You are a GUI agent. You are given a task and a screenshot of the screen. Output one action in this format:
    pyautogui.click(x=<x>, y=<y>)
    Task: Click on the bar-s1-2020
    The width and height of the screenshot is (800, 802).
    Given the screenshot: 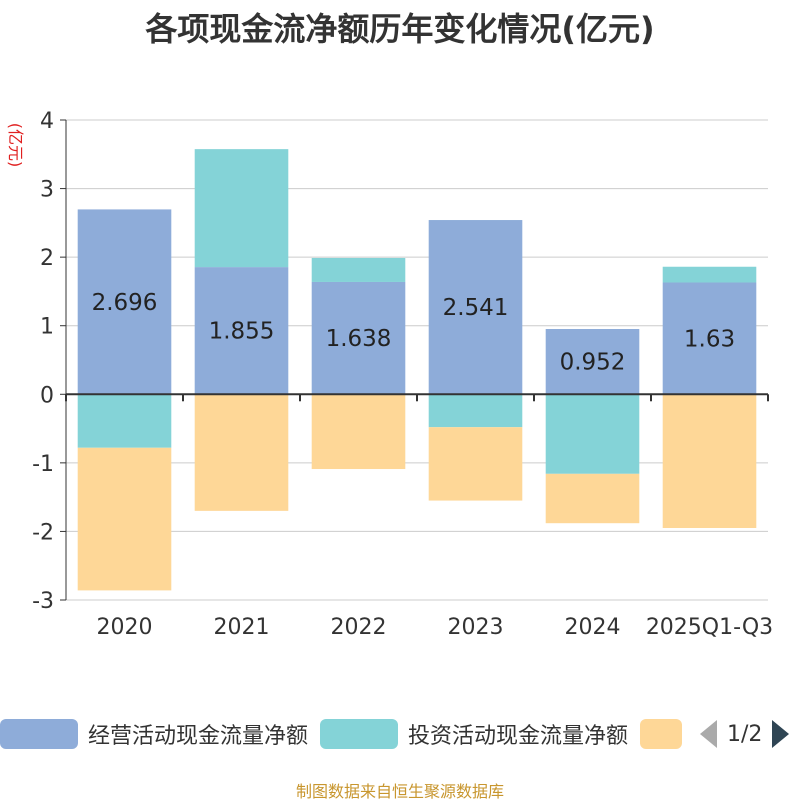 What is the action you would take?
    pyautogui.click(x=124, y=421)
    